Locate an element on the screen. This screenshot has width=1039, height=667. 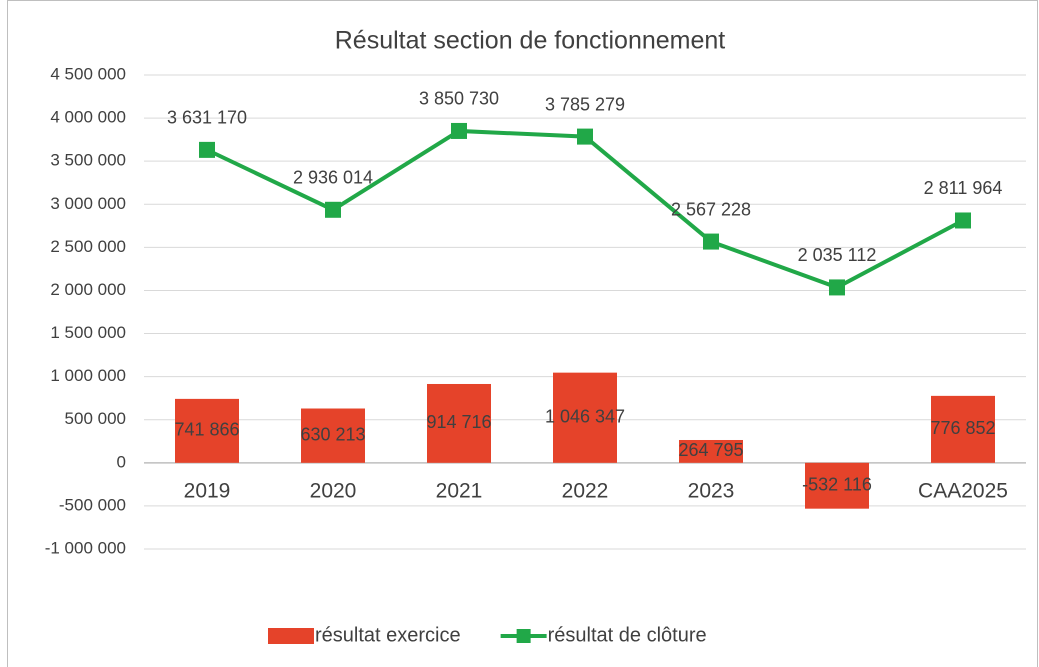
x-tick-label: 2021 is located at coordinates (459, 491).